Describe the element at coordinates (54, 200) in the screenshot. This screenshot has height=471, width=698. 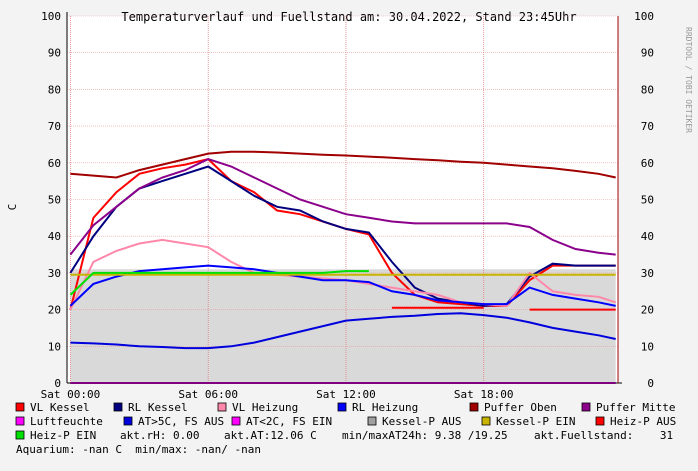
I see `y-tick-label: 50` at that location.